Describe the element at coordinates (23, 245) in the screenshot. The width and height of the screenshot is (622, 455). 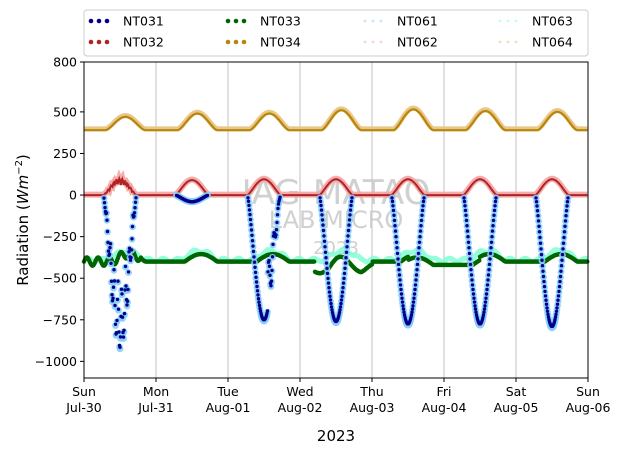
I see `y-axis-label-main: Radiation (` at that location.